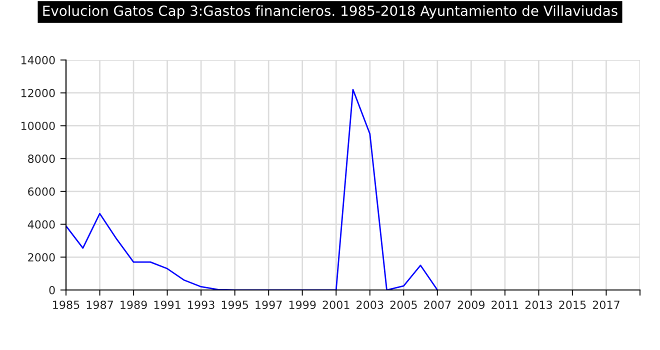 The width and height of the screenshot is (660, 350). What do you see at coordinates (52, 290) in the screenshot?
I see `y-tick-label: 0` at bounding box center [52, 290].